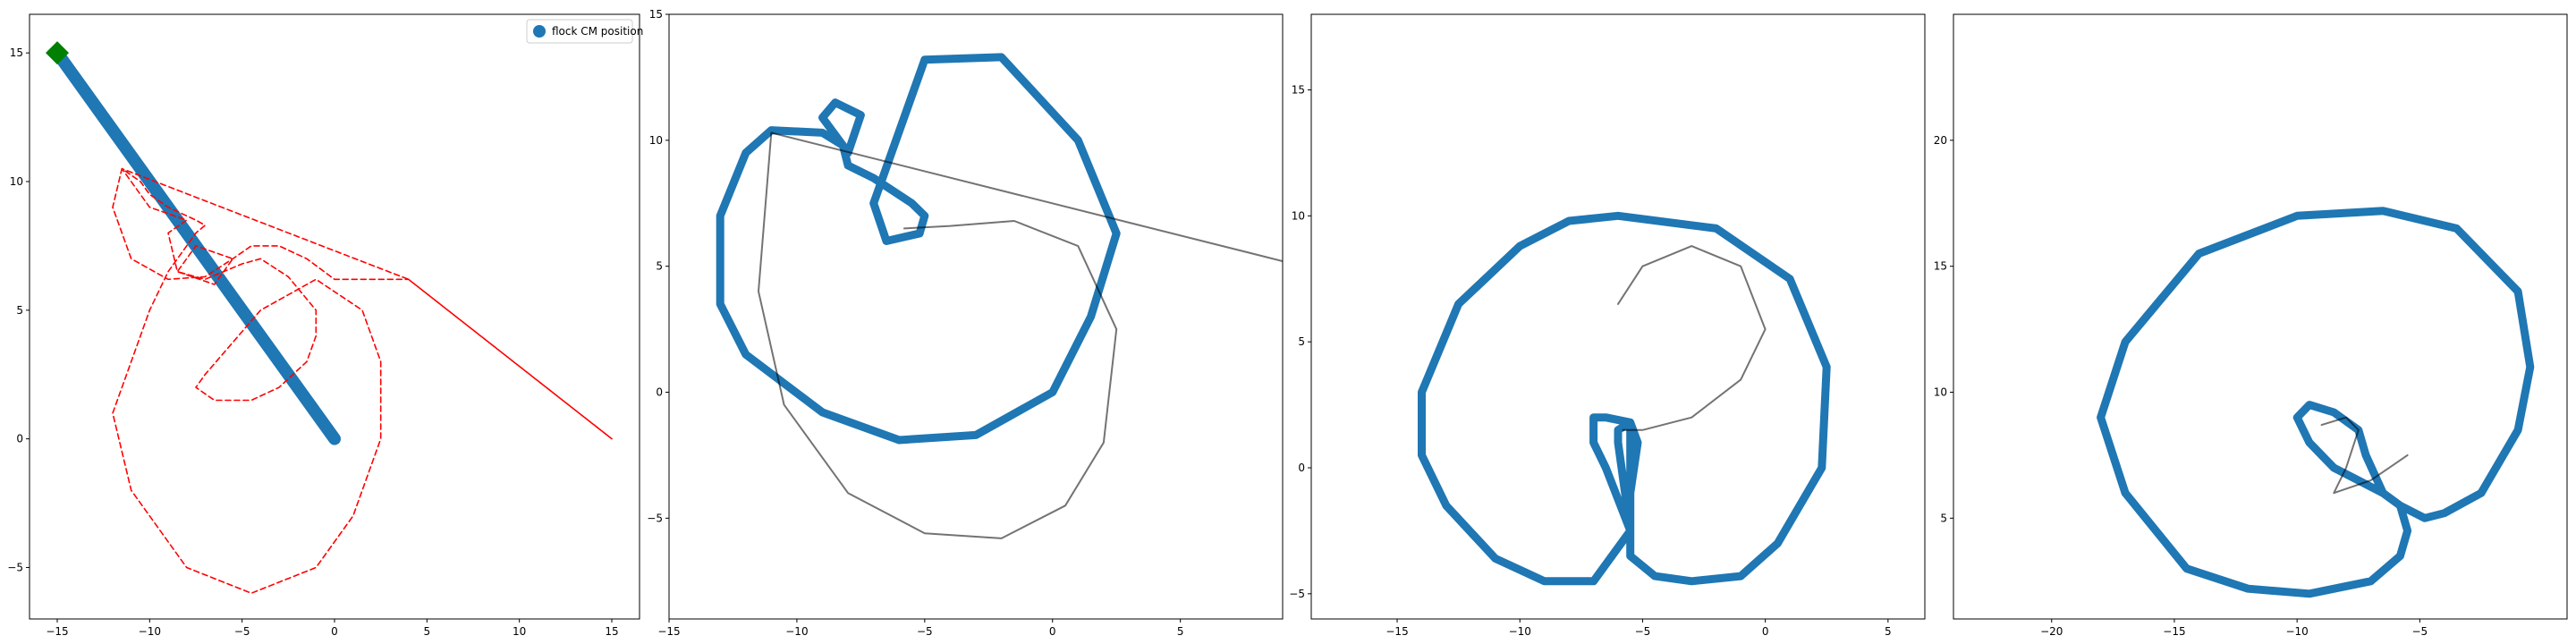 Image resolution: width=2576 pixels, height=644 pixels. Describe the element at coordinates (57, 53) in the screenshot. I see `start-marker` at that location.